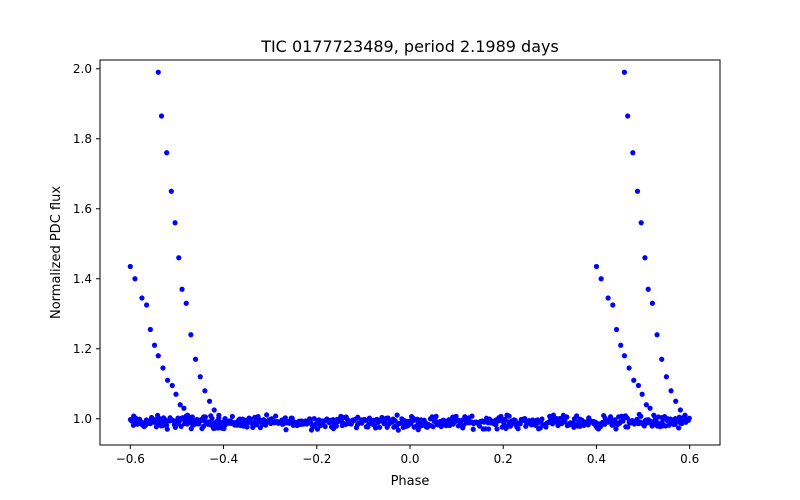 This screenshot has width=800, height=500. I want to click on y-tick-label: 1.2, so click(82, 349).